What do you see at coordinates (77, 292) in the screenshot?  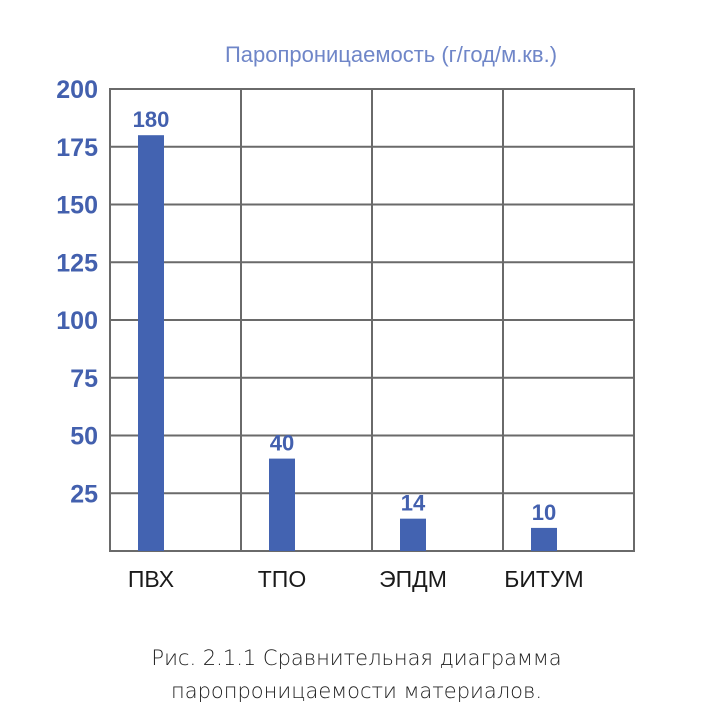 I see `y-axis-ticks: 25 50 75 100 125 150 175 200` at bounding box center [77, 292].